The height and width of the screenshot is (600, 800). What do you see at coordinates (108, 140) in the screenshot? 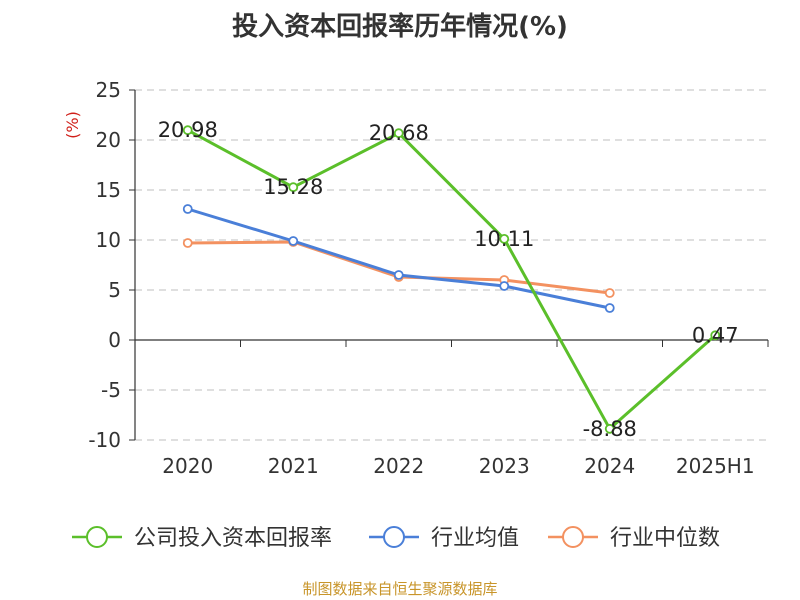
I see `y-tick-label: 20` at bounding box center [108, 140].